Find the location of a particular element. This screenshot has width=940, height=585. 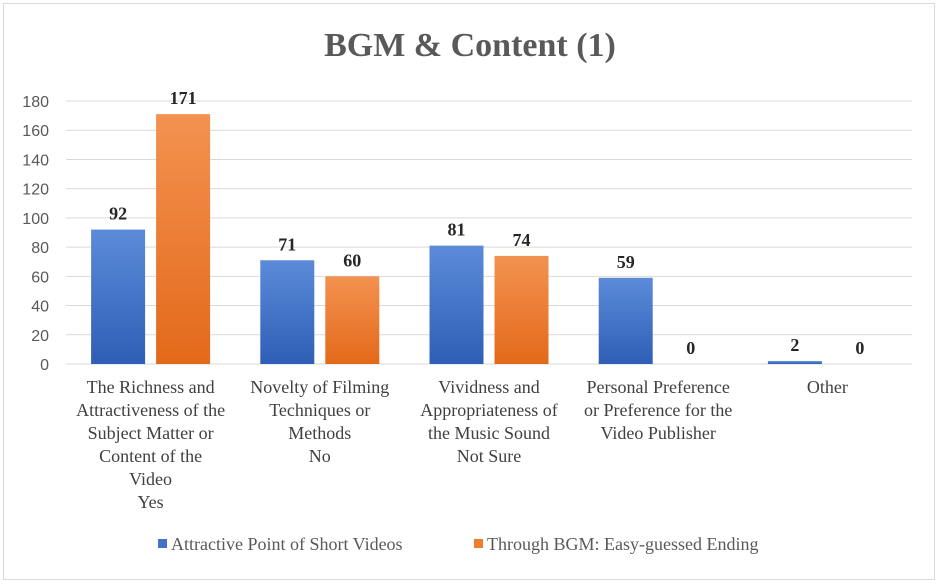

data-label: 171 is located at coordinates (183, 98).